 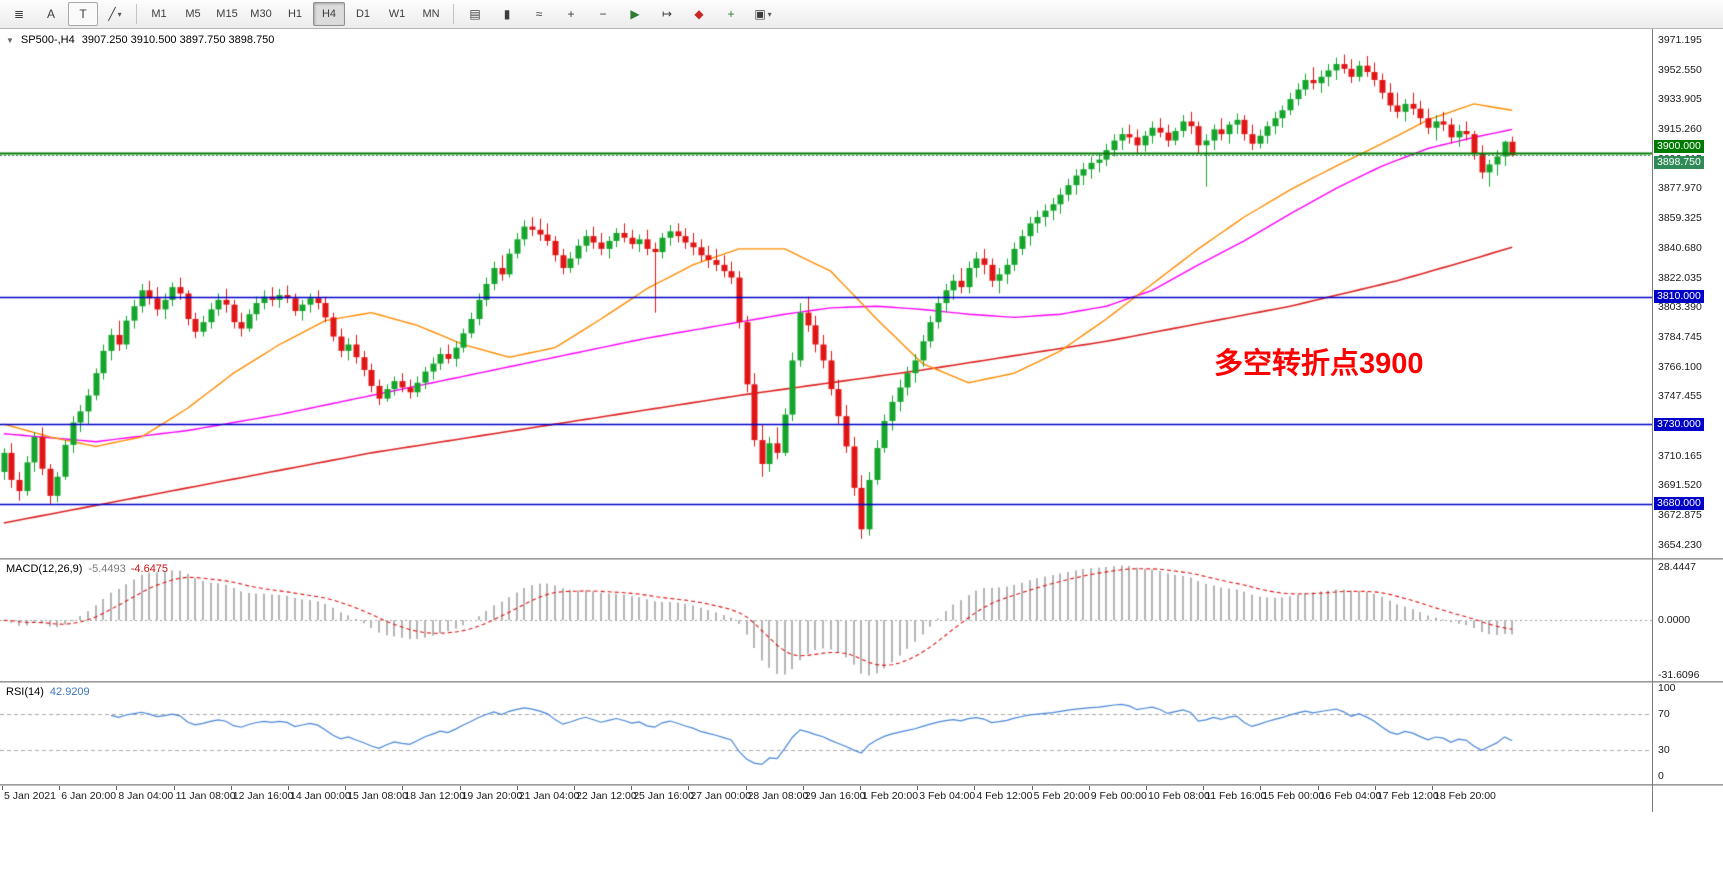 I want to click on price-tick-label: 3859.325, so click(x=1680, y=218).